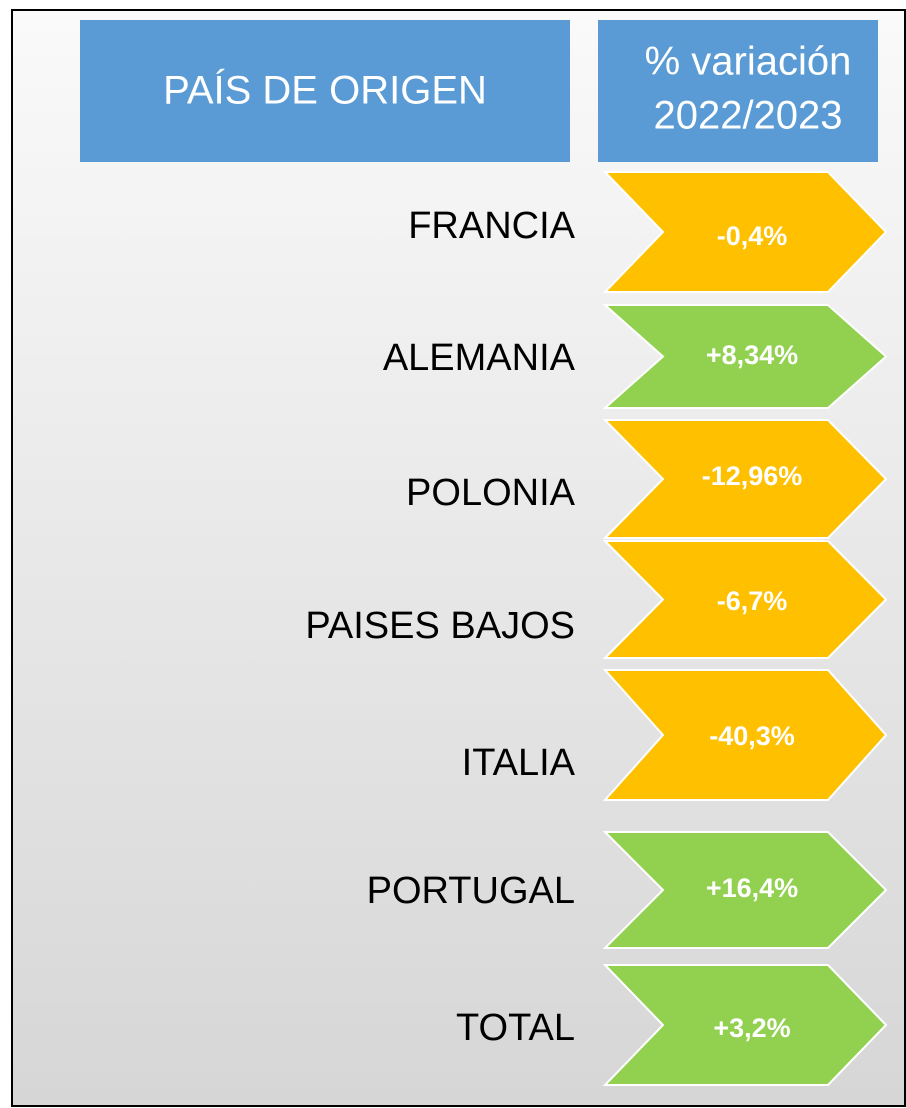 This screenshot has height=1108, width=906. I want to click on variation-value: -40,3%, so click(752, 736).